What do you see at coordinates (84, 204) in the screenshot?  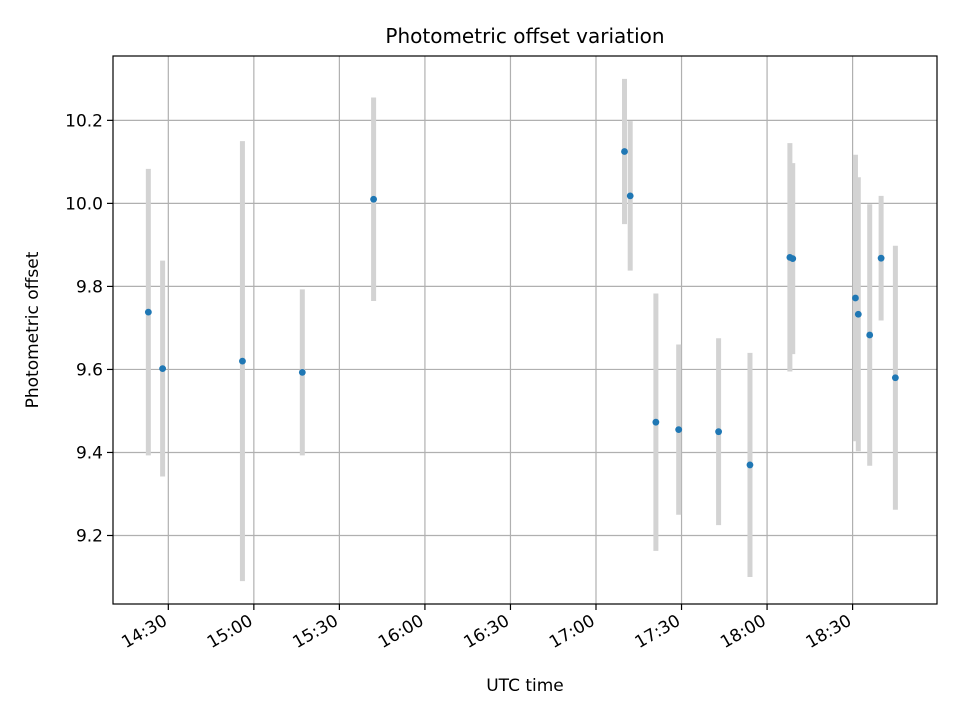 I see `y-tick-label: 10.0` at bounding box center [84, 204].